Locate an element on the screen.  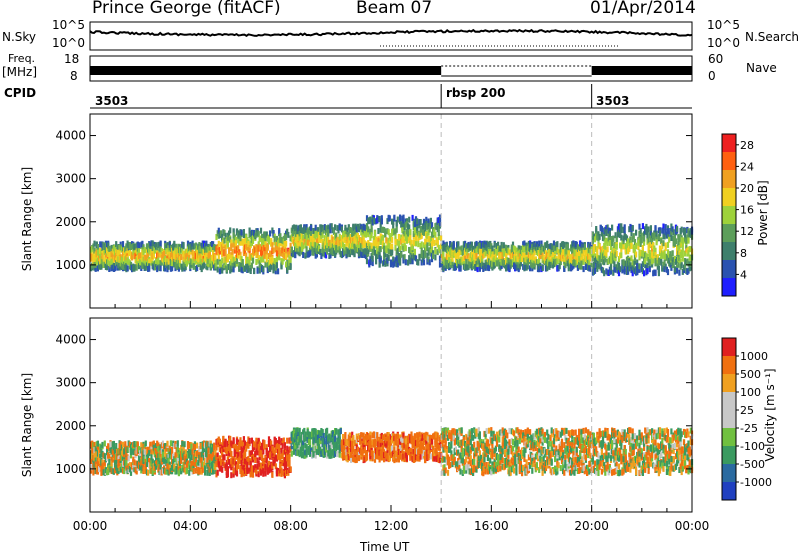
freq-bar-seg3 is located at coordinates (641, 70).